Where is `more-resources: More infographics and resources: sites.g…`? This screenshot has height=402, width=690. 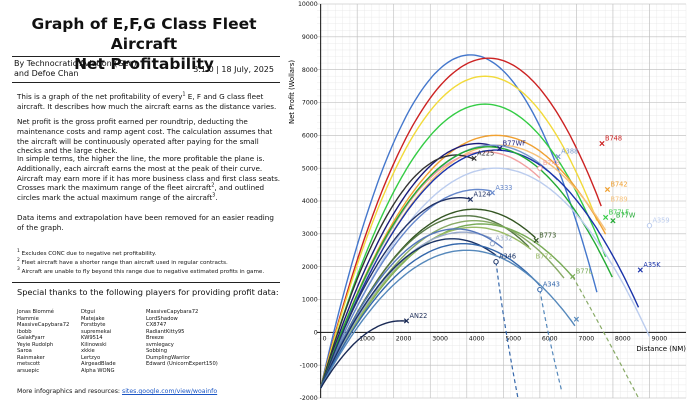 more-resources: More infographics and resources: sites.g… is located at coordinates (117, 391).